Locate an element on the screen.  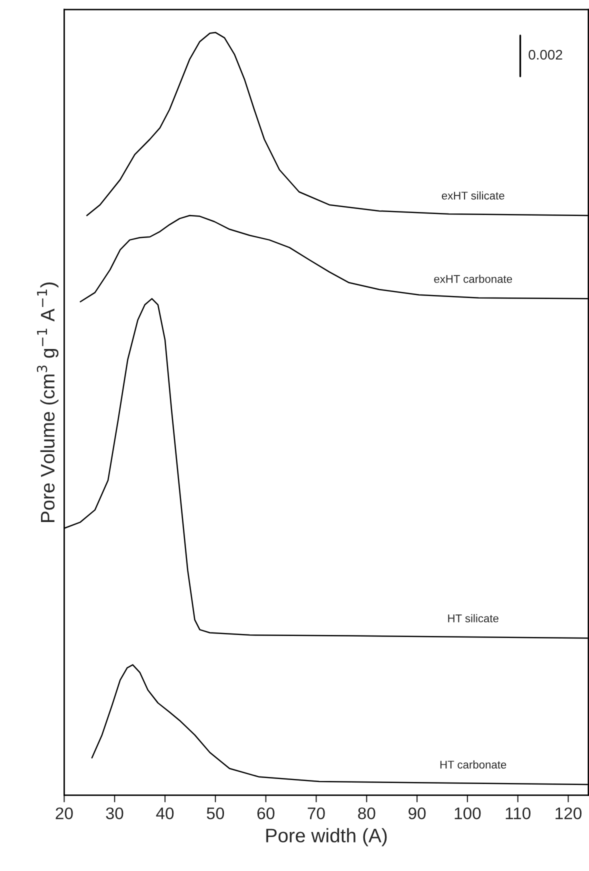
series-label: exHT silicate is located at coordinates (473, 195).